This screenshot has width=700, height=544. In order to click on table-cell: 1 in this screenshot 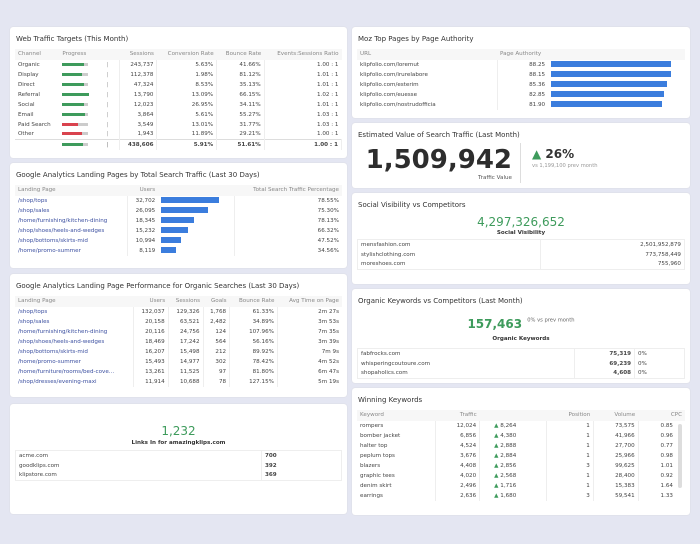, I will do `click(570, 485)`.